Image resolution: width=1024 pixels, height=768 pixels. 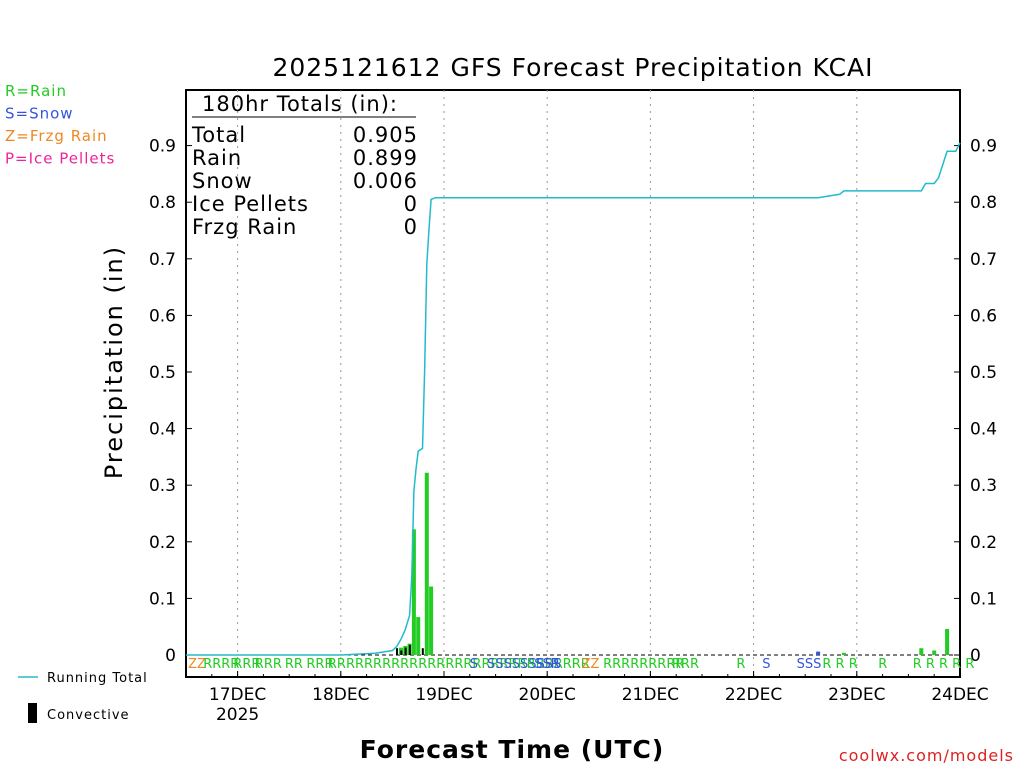 I want to click on y-tick-label-right: 0.4, so click(x=983, y=430).